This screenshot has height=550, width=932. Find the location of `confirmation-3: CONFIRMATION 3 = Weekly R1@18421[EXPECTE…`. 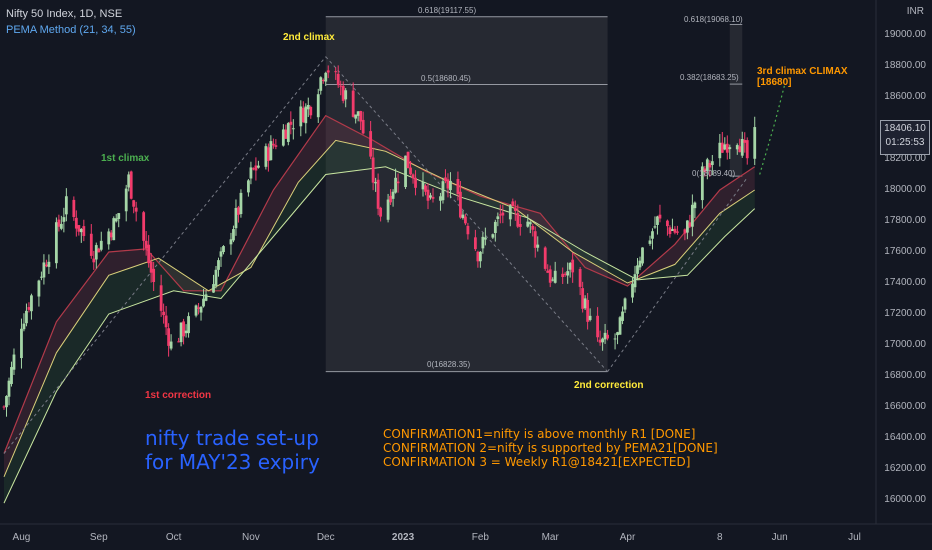

confirmation-3: CONFIRMATION 3 = Weekly R1@18421[EXPECTE… is located at coordinates (537, 462).